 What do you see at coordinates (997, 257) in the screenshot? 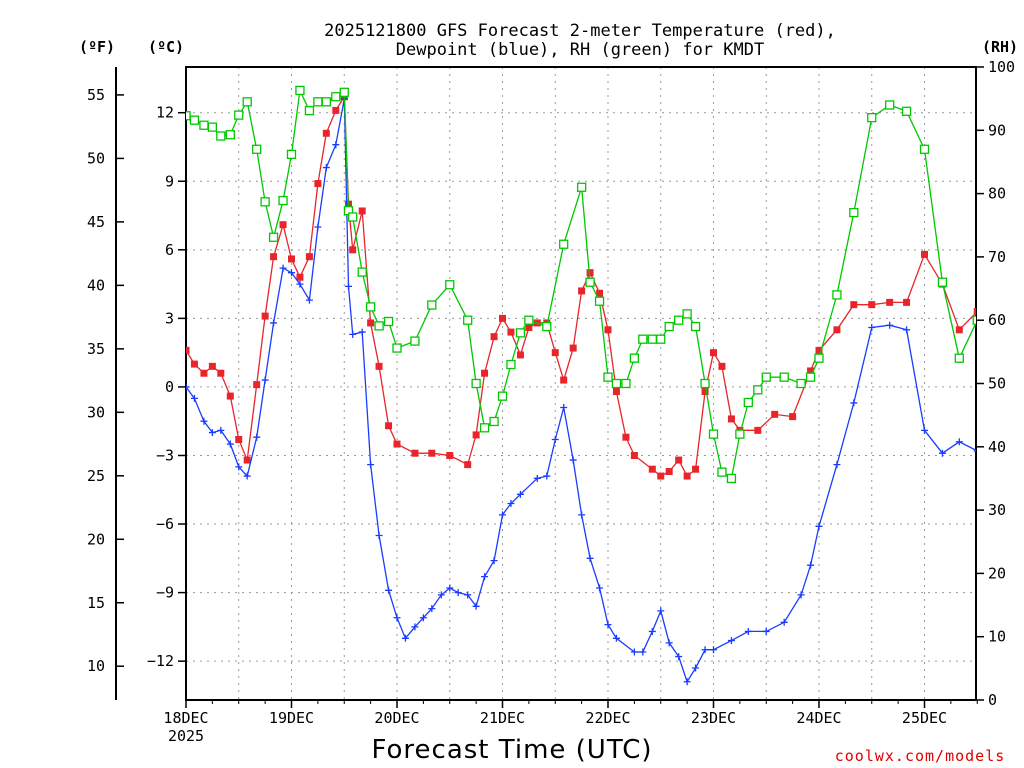
I see `rh-tick-label: 70` at bounding box center [997, 257].